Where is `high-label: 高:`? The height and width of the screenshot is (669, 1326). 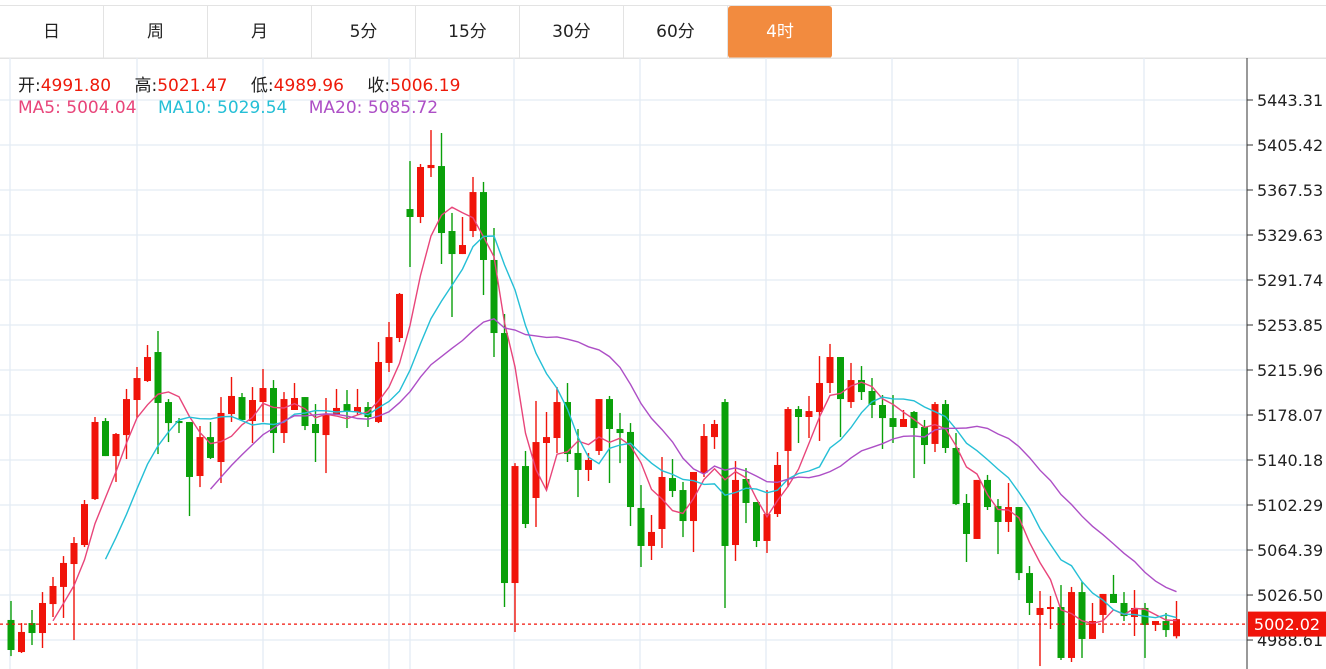
high-label: 高: is located at coordinates (146, 86).